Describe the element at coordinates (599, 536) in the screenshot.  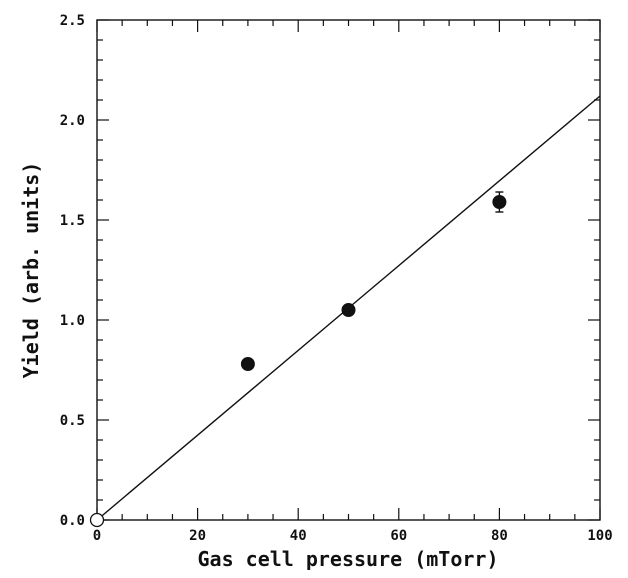
I see `x-tick-label: 100` at that location.